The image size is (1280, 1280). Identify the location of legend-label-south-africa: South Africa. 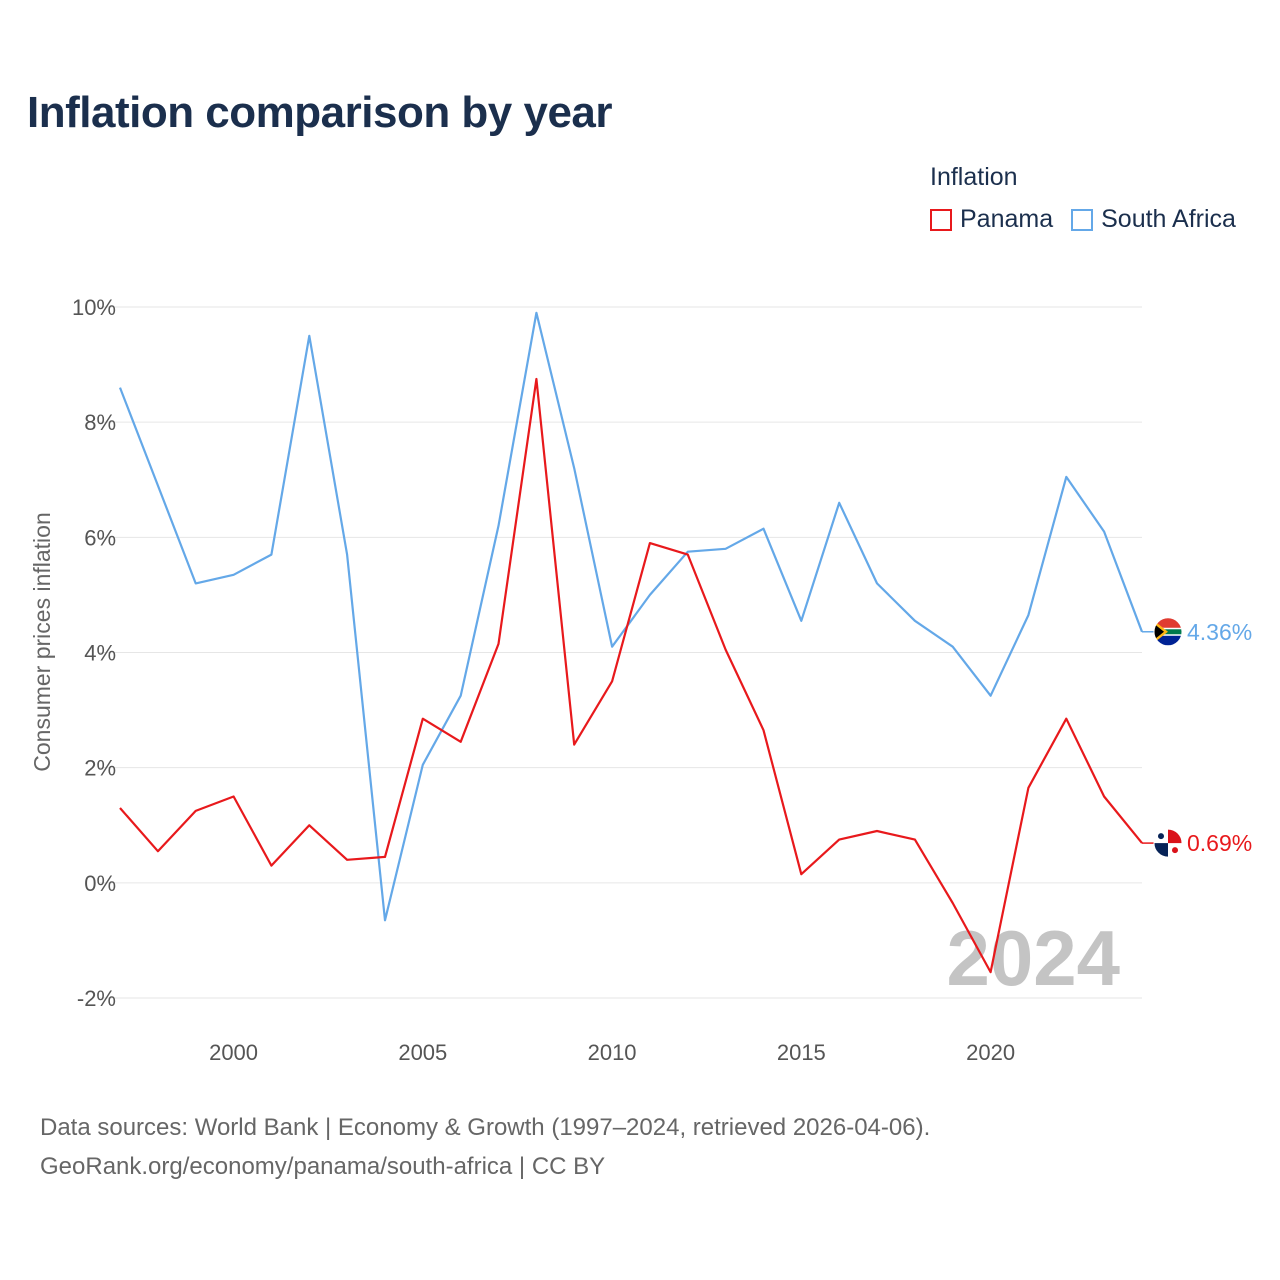
(1168, 219).